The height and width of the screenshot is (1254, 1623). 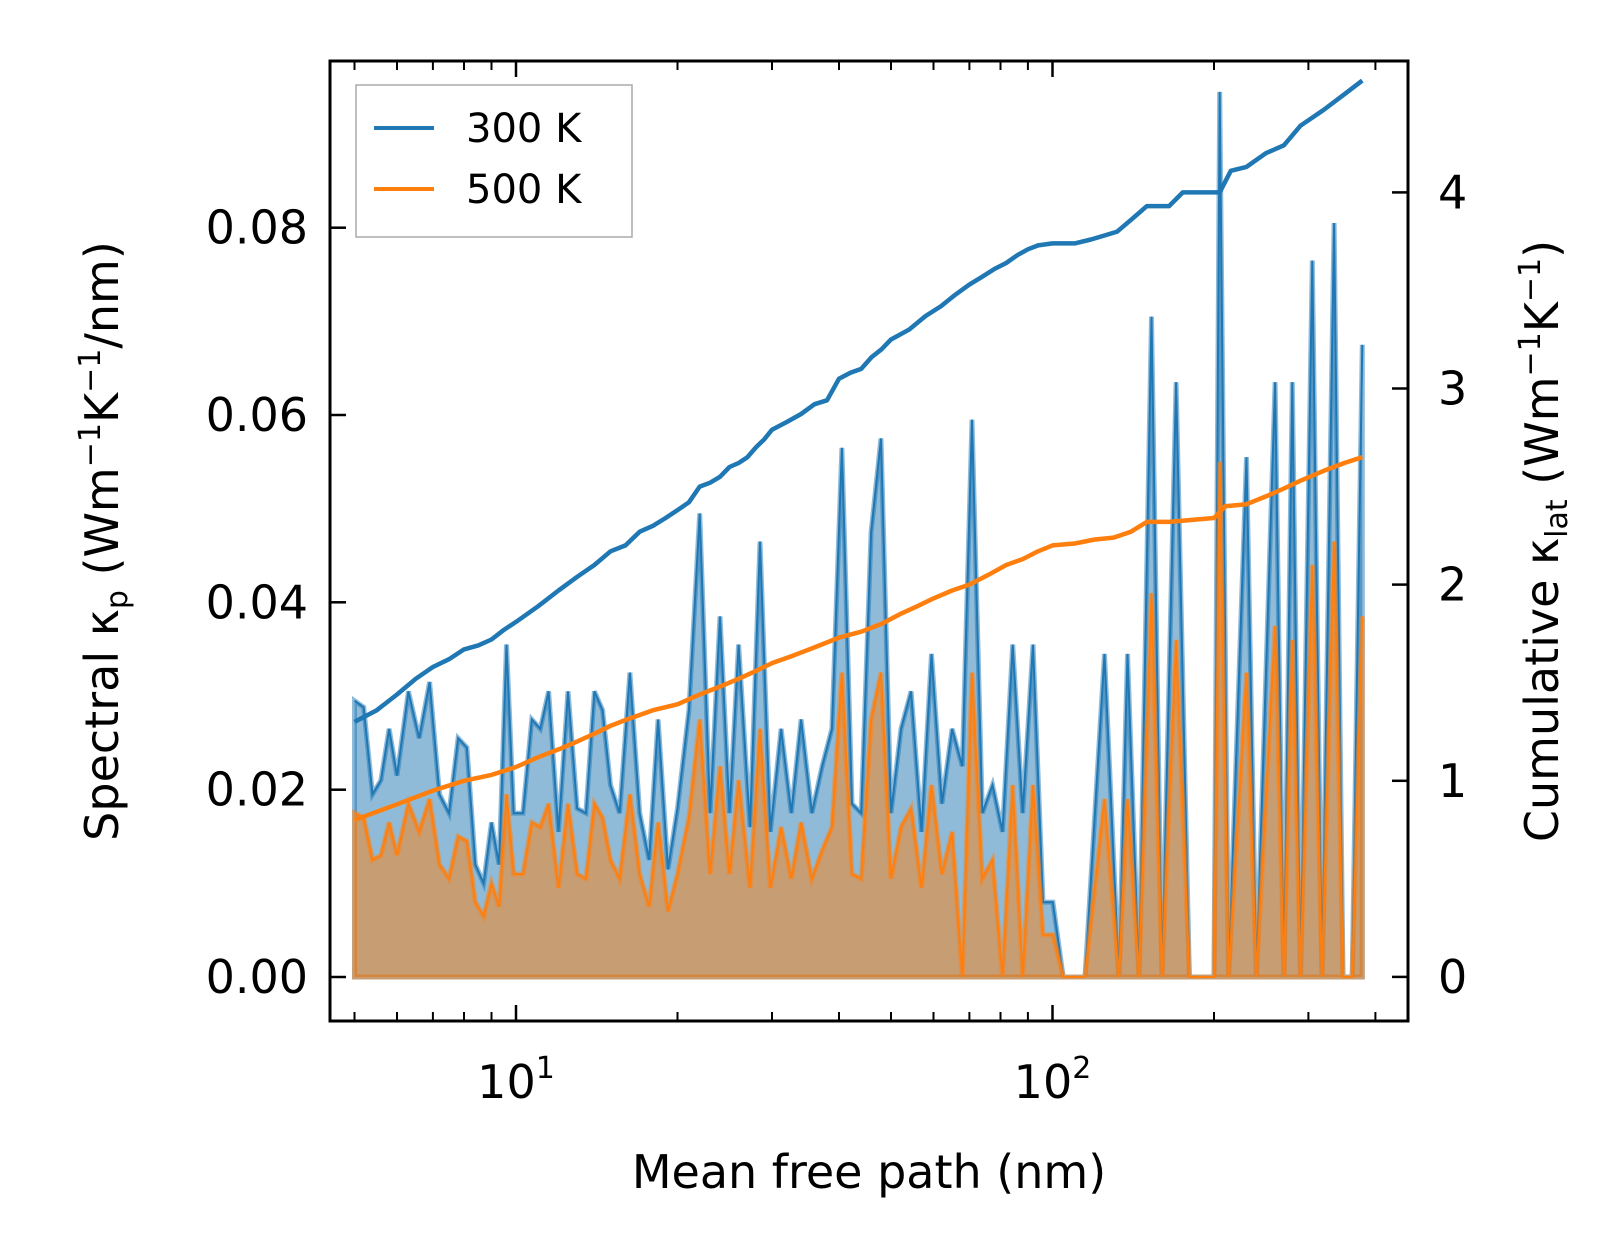 What do you see at coordinates (1452, 781) in the screenshot?
I see `y2-tick-label: 1` at bounding box center [1452, 781].